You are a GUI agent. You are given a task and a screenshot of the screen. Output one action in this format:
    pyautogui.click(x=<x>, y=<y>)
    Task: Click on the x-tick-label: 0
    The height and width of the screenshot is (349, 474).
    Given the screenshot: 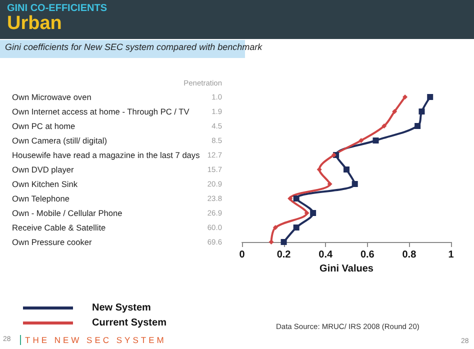 What is the action you would take?
    pyautogui.click(x=242, y=255)
    